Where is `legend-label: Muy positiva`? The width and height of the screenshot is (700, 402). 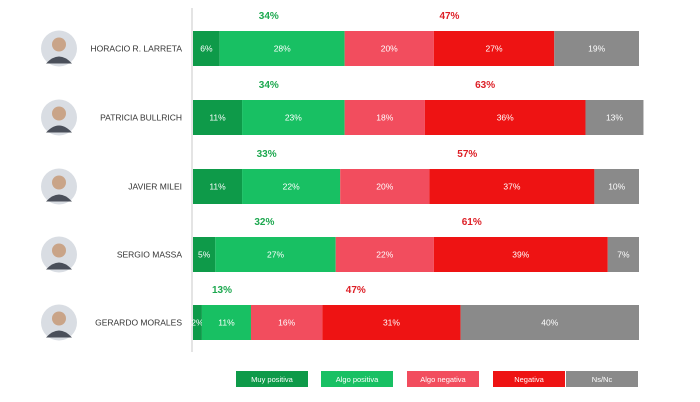 legend-label: Muy positiva is located at coordinates (272, 379).